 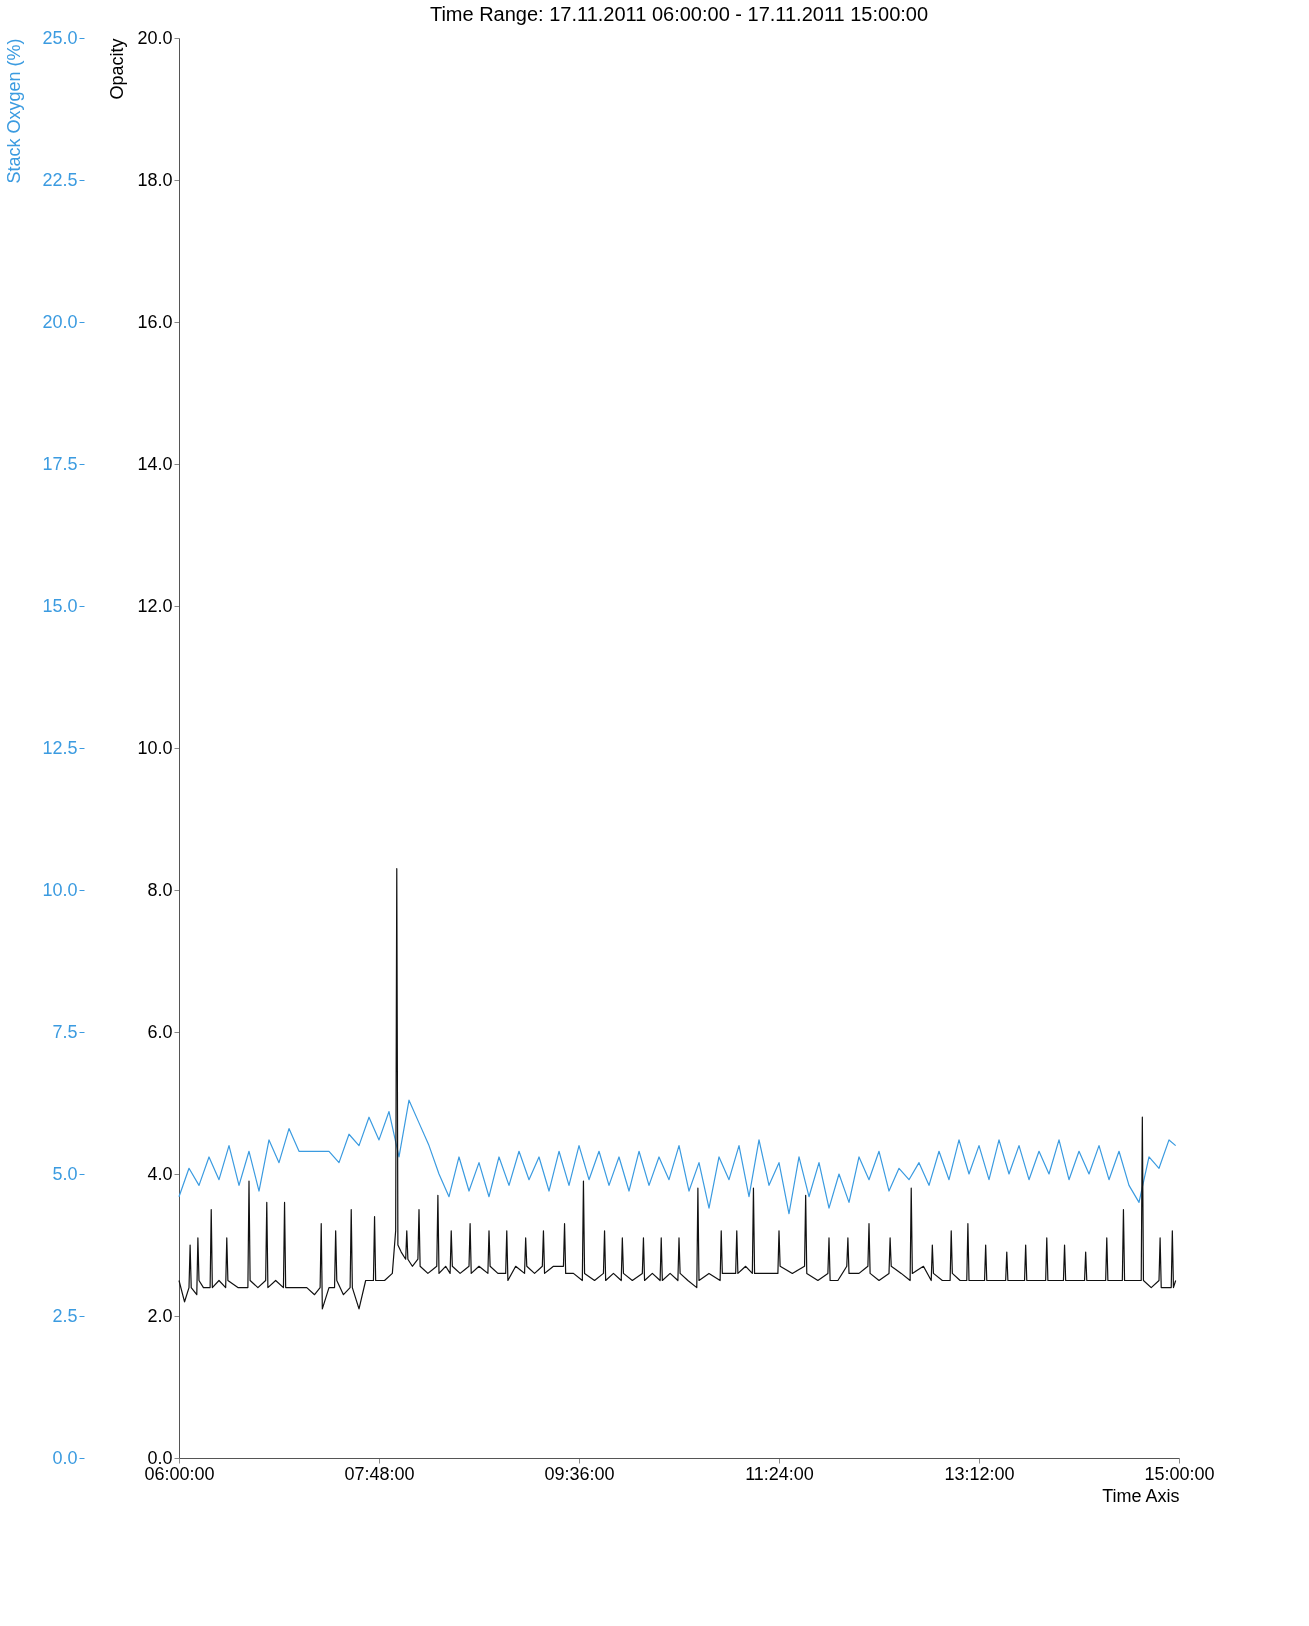 I want to click on x-axis-title: Time Axis, so click(x=1141, y=1495).